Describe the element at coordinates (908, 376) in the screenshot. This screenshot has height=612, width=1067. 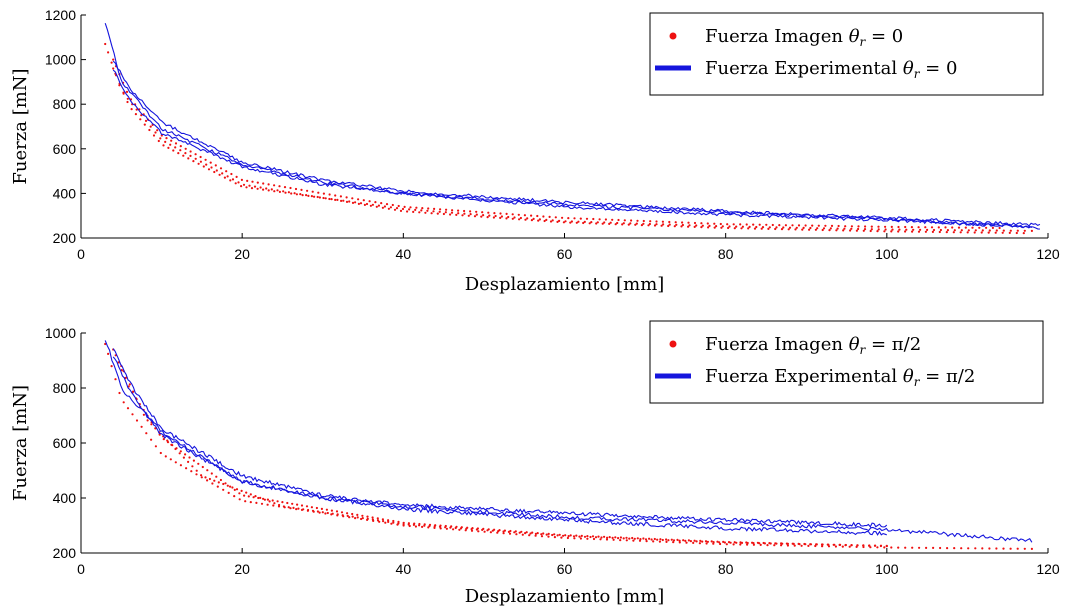
I see `legend-label-theta: θ` at that location.